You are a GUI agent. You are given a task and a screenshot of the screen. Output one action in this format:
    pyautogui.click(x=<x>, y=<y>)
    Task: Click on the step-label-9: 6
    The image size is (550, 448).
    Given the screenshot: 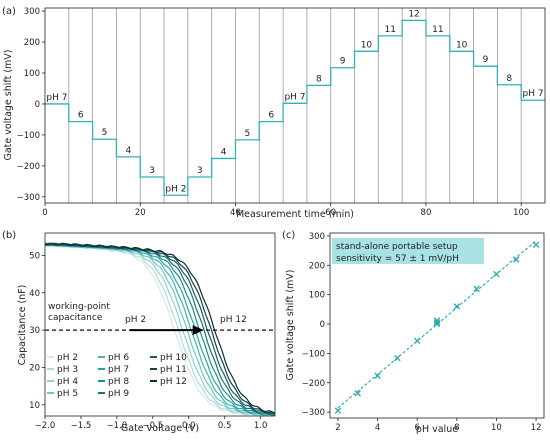 What is the action you would take?
    pyautogui.click(x=271, y=116)
    